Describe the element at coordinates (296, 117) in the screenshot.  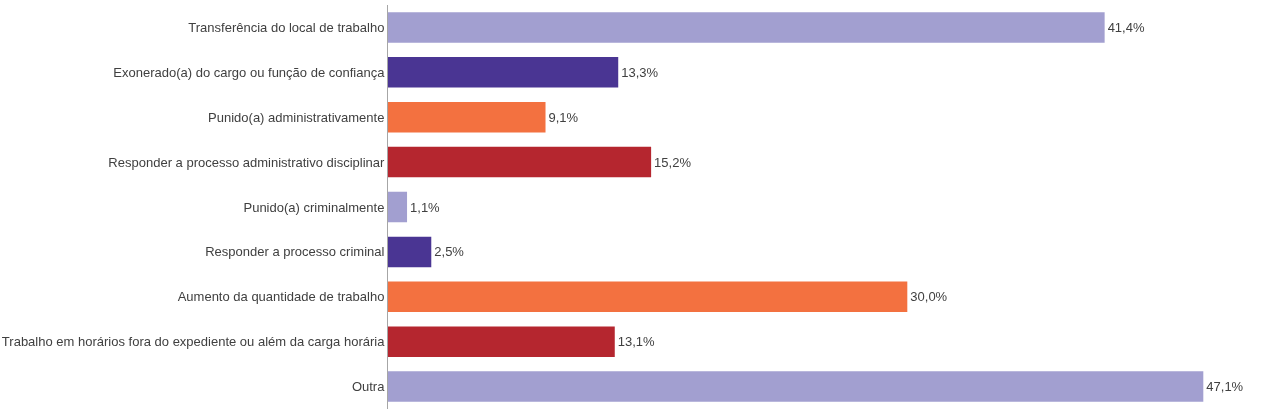
I see `y-tick-label: Punido(a) administrativamente` at that location.